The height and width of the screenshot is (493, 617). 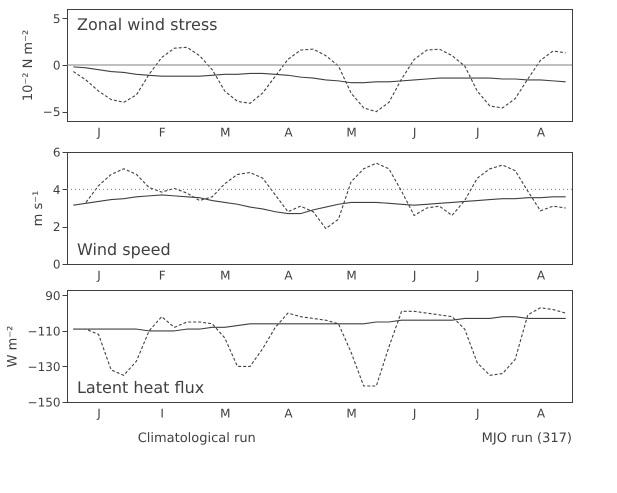 I want to click on chart-title: Zonal wind stress, so click(x=147, y=24).